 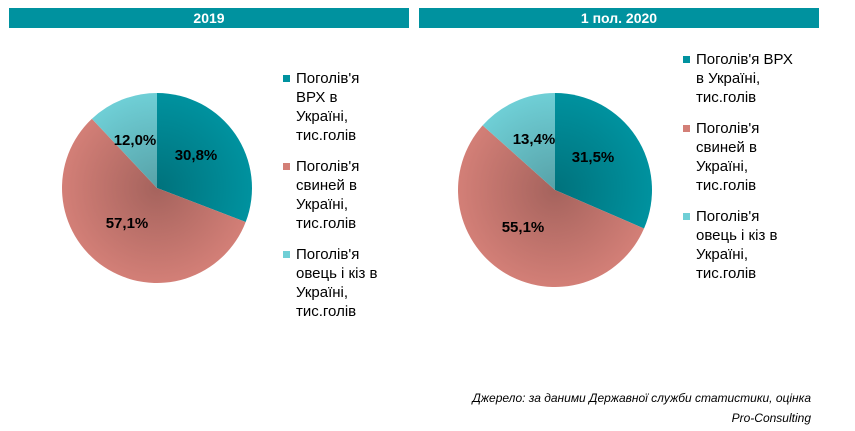 What do you see at coordinates (135, 140) in the screenshot?
I see `label-sheep: 12,0%` at bounding box center [135, 140].